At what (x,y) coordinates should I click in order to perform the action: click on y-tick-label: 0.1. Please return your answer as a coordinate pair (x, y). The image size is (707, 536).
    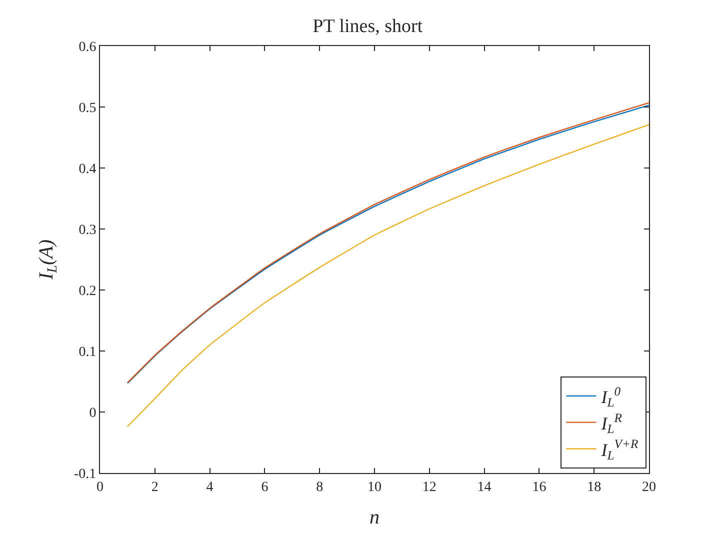
    Looking at the image, I should click on (87, 352).